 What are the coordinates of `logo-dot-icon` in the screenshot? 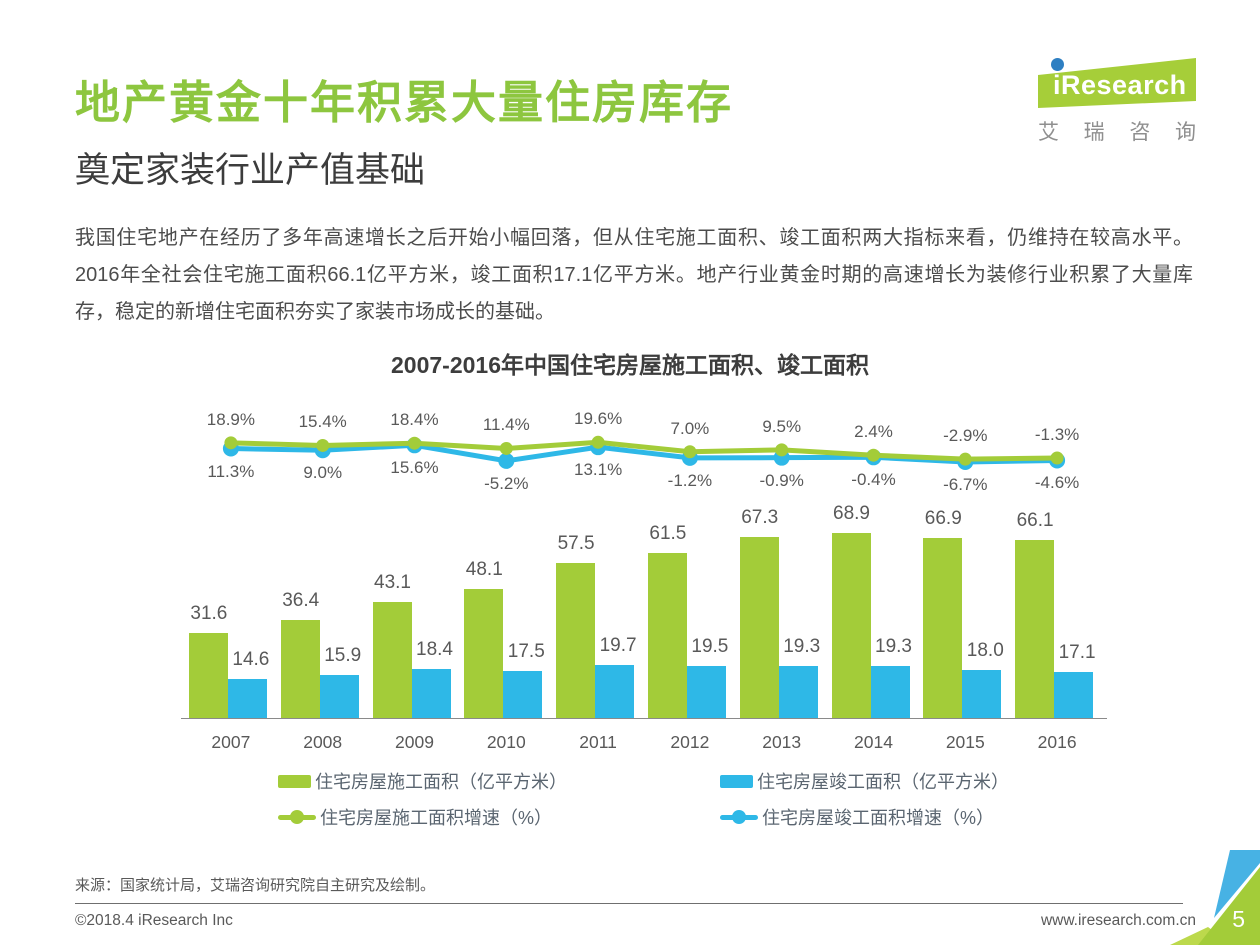 It's located at (1057, 64).